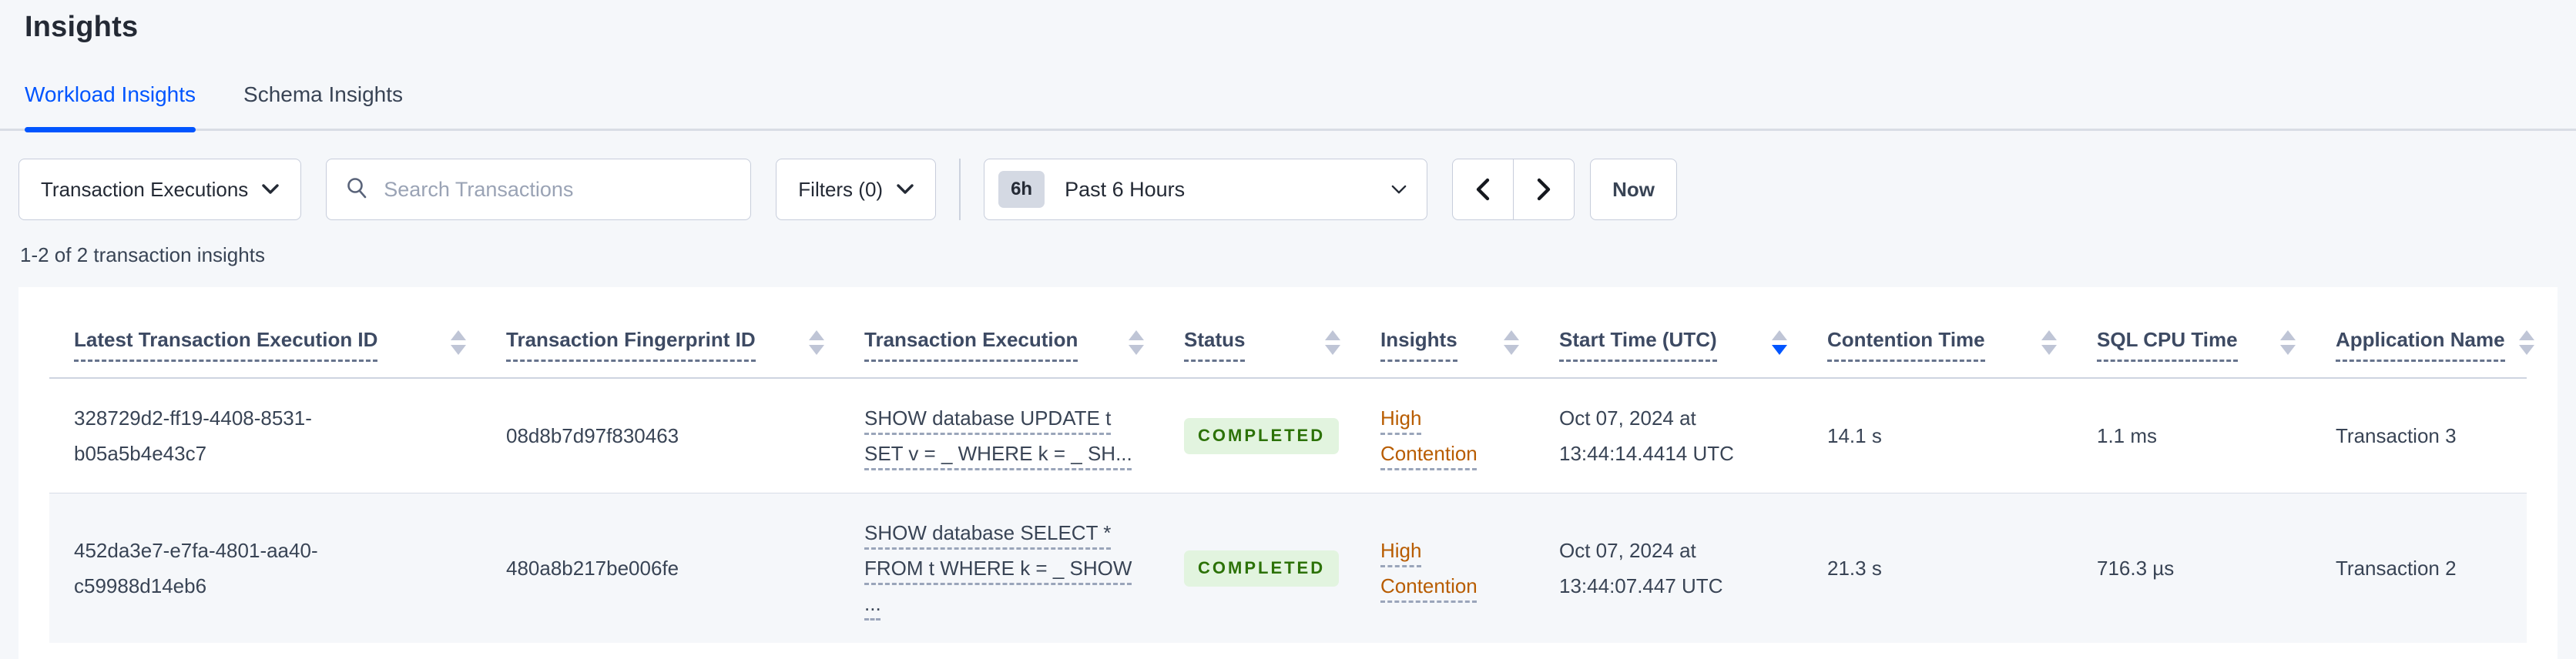 The width and height of the screenshot is (2576, 659). What do you see at coordinates (557, 189) in the screenshot?
I see `search-input` at bounding box center [557, 189].